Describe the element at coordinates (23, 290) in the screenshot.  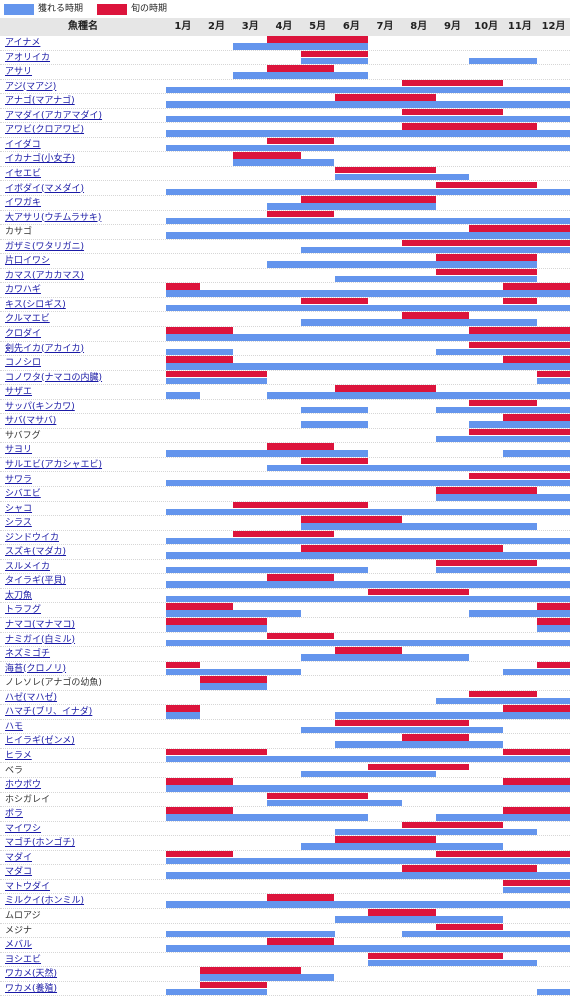
I see `fish-name-link: カワハギ` at that location.